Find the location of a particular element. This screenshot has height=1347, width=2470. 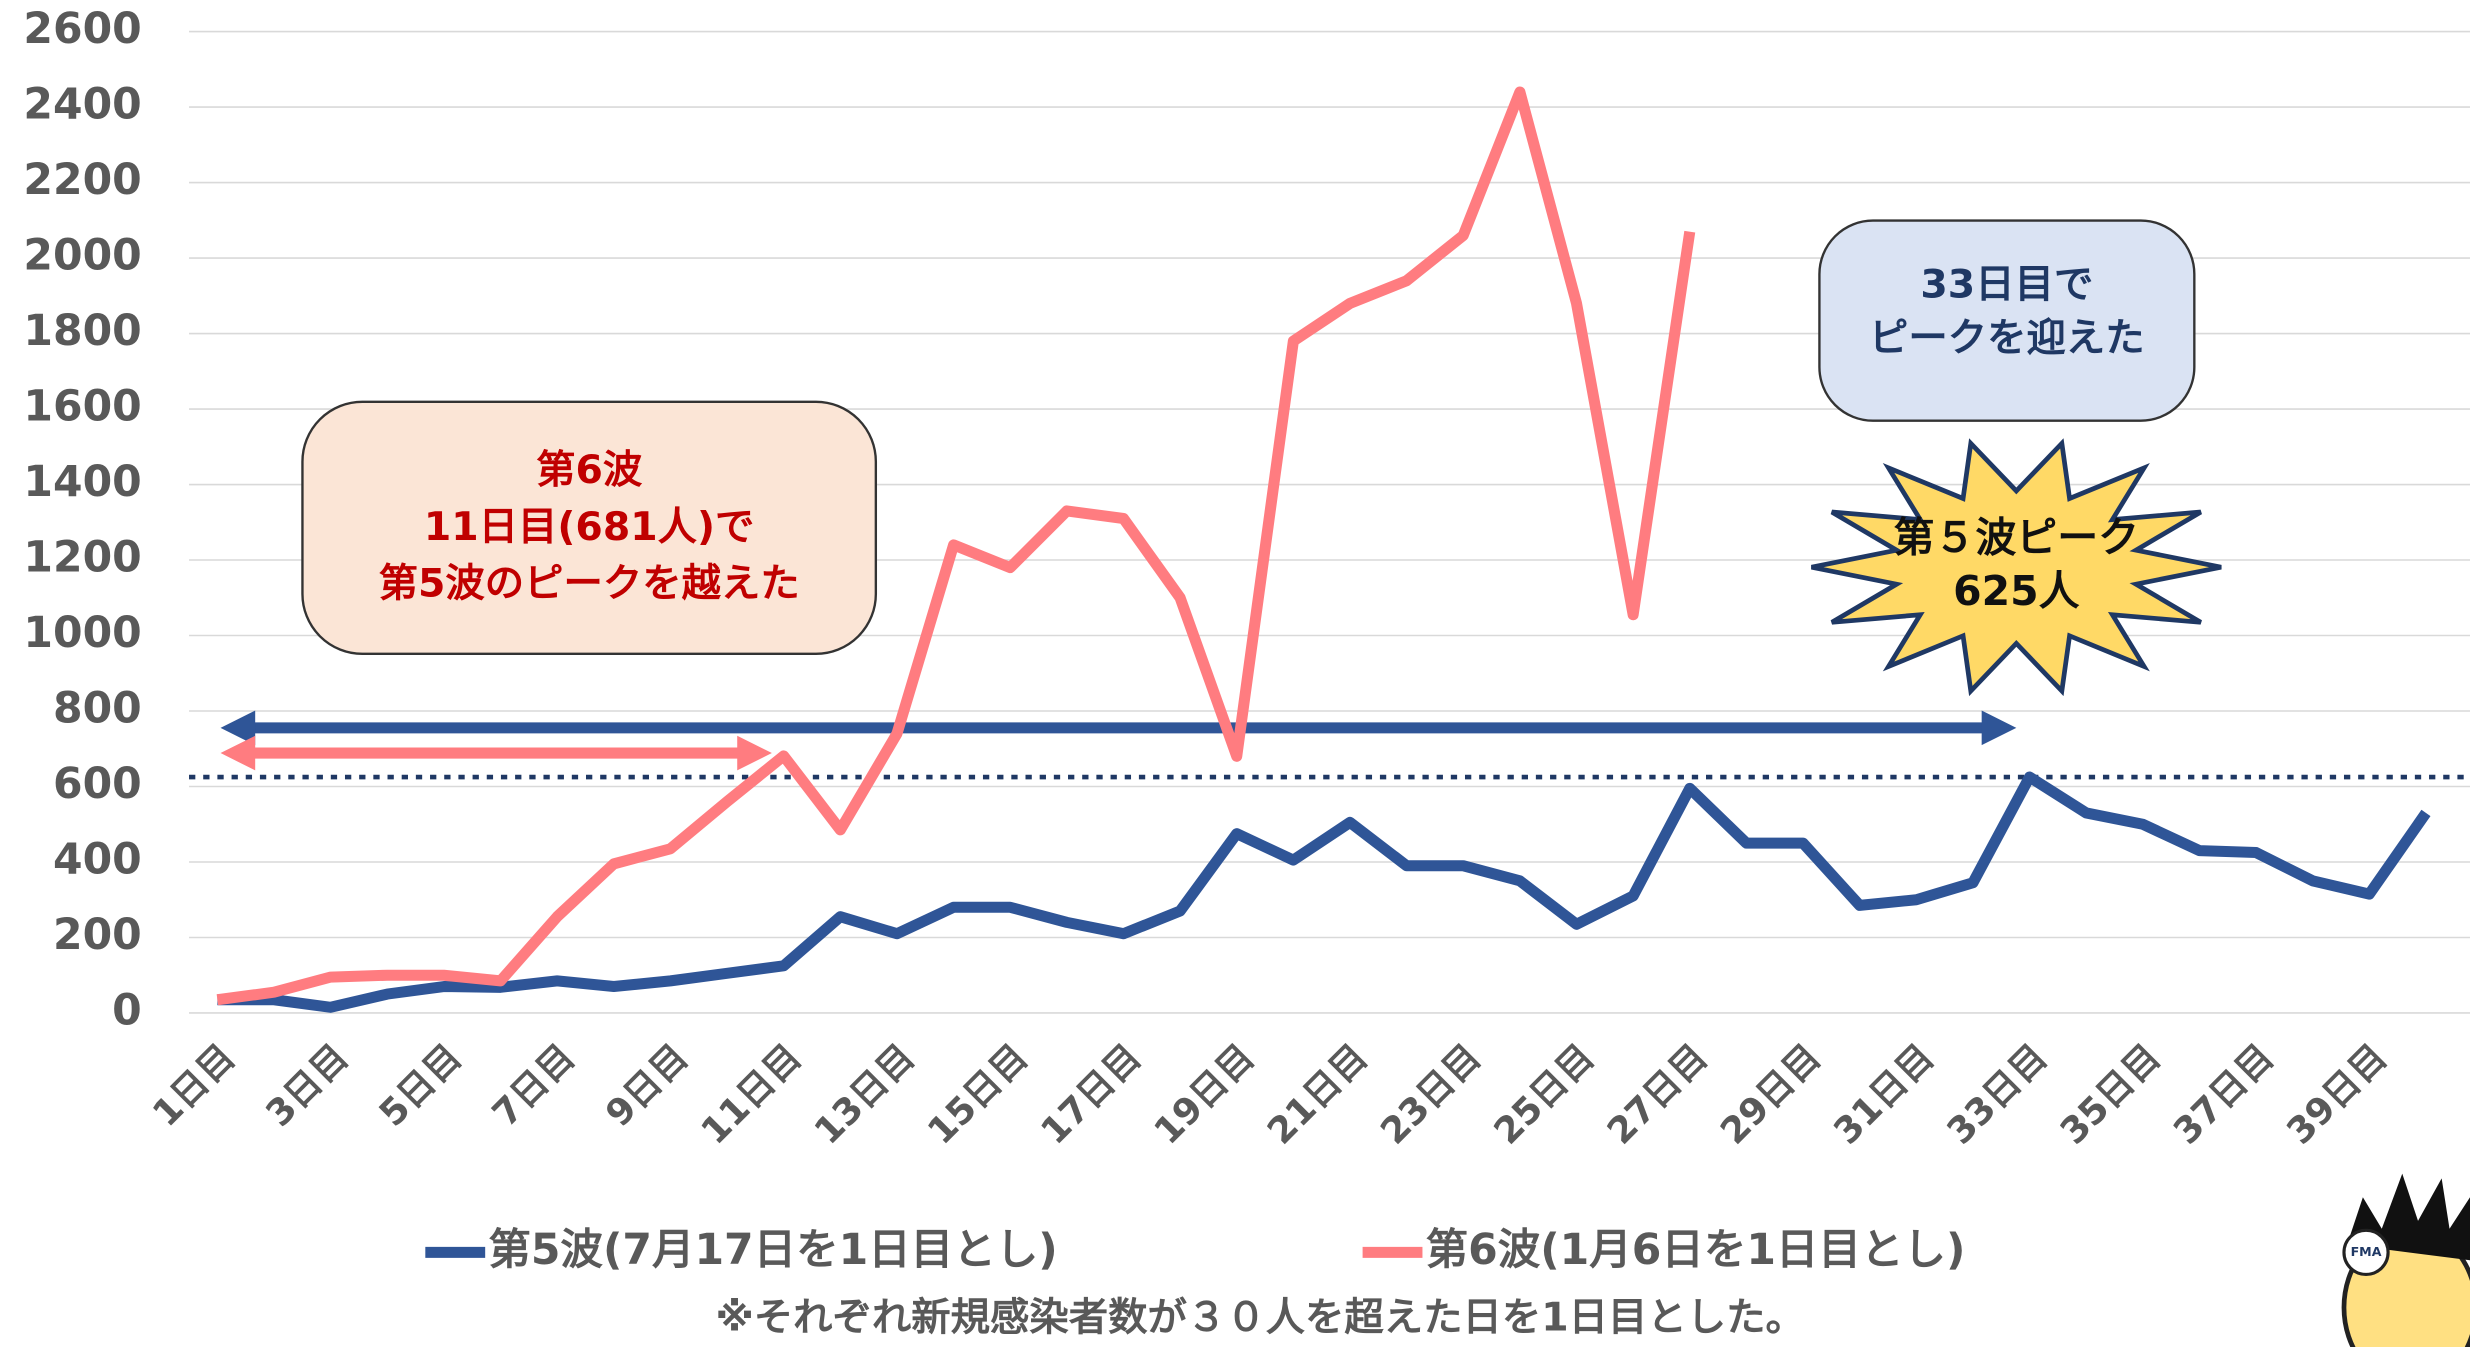

x-tick-label: 13日目 is located at coordinates (864, 1093).